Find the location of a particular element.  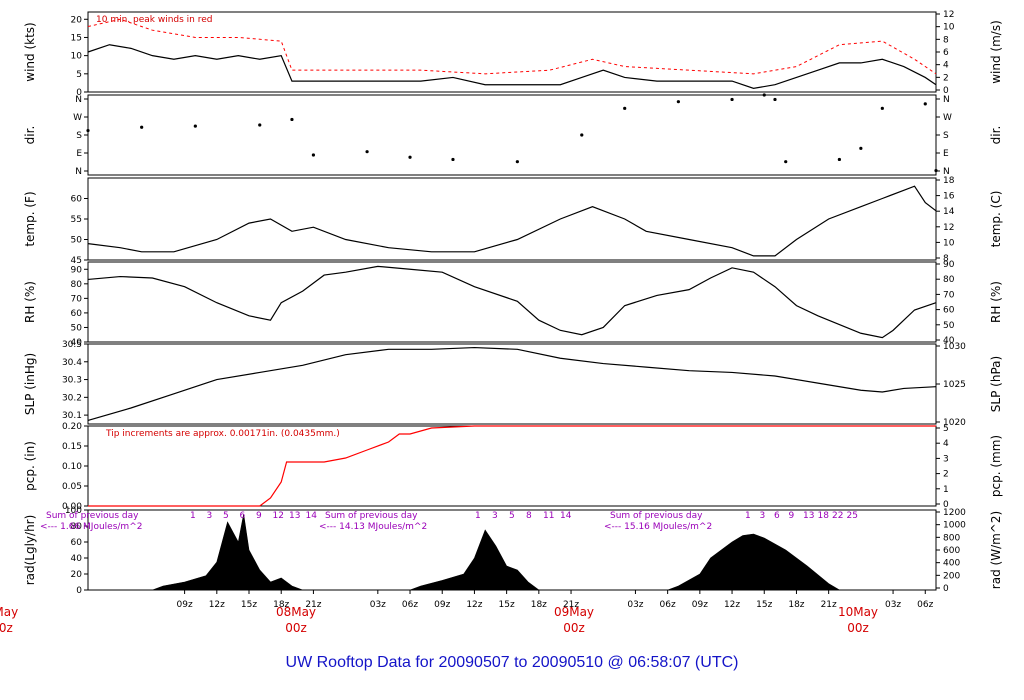

temp-ytick-right: 10 is located at coordinates (949, 243).